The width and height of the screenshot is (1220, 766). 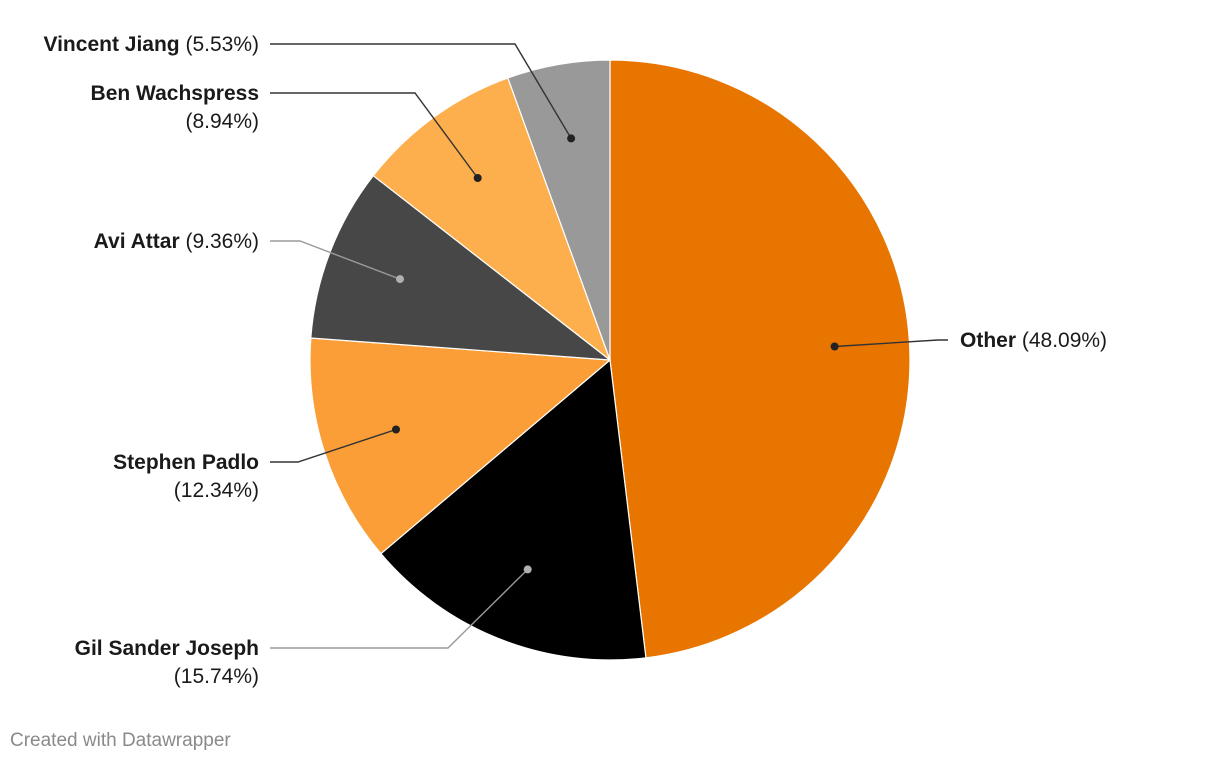 What do you see at coordinates (175, 107) in the screenshot?
I see `slice-label-ben-wachspress: Ben Wachspress (8.94%)` at bounding box center [175, 107].